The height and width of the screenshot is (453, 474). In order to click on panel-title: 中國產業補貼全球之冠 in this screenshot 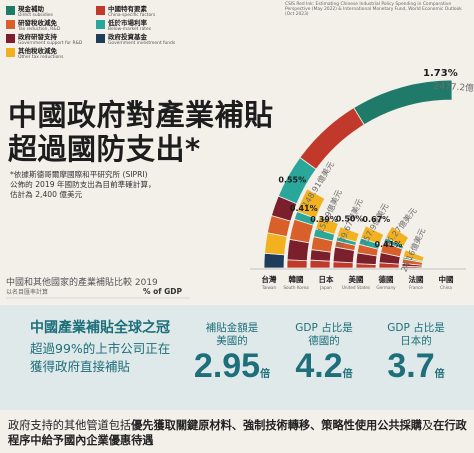, I will do `click(100, 328)`.